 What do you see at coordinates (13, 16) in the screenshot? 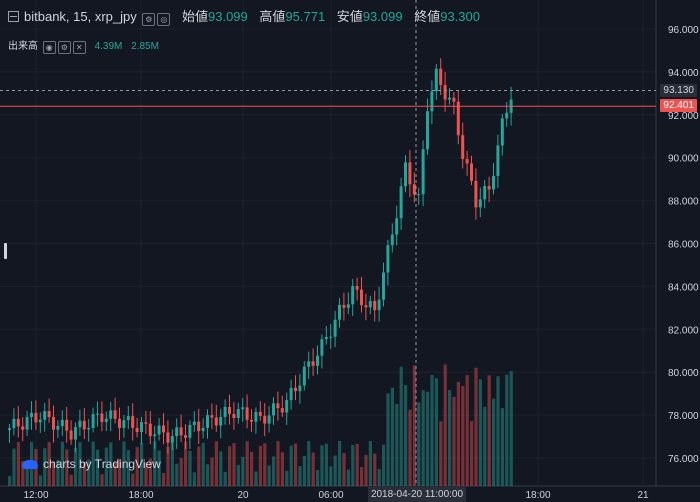
I see `collapse-icon` at bounding box center [13, 16].